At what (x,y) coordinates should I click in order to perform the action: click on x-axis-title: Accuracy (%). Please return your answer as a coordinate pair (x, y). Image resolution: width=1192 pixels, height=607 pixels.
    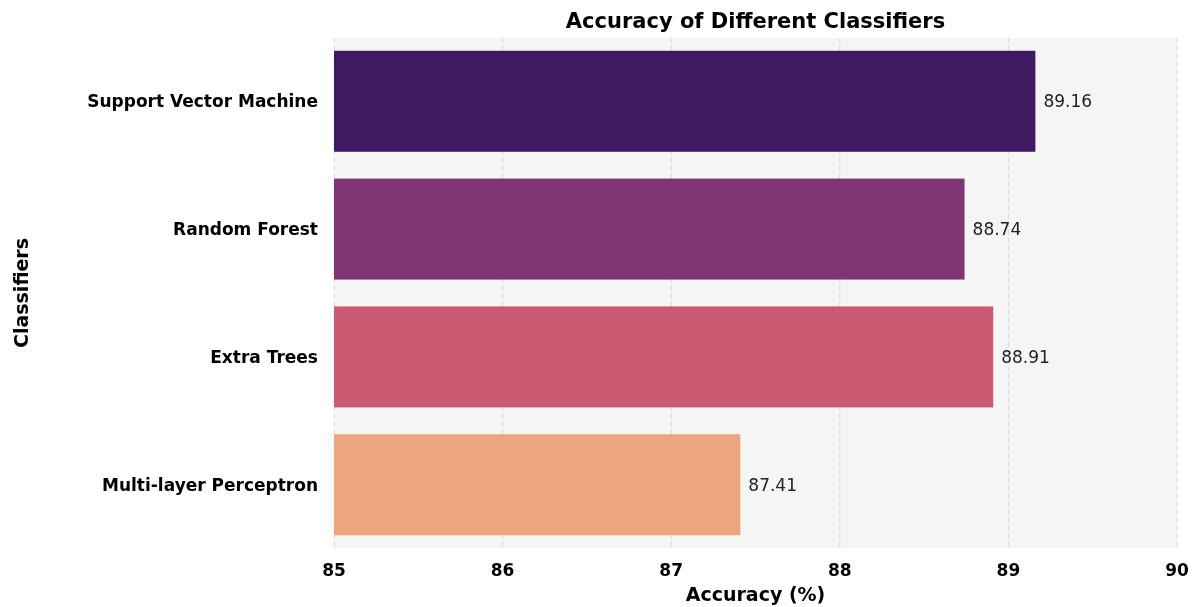
    Looking at the image, I should click on (755, 594).